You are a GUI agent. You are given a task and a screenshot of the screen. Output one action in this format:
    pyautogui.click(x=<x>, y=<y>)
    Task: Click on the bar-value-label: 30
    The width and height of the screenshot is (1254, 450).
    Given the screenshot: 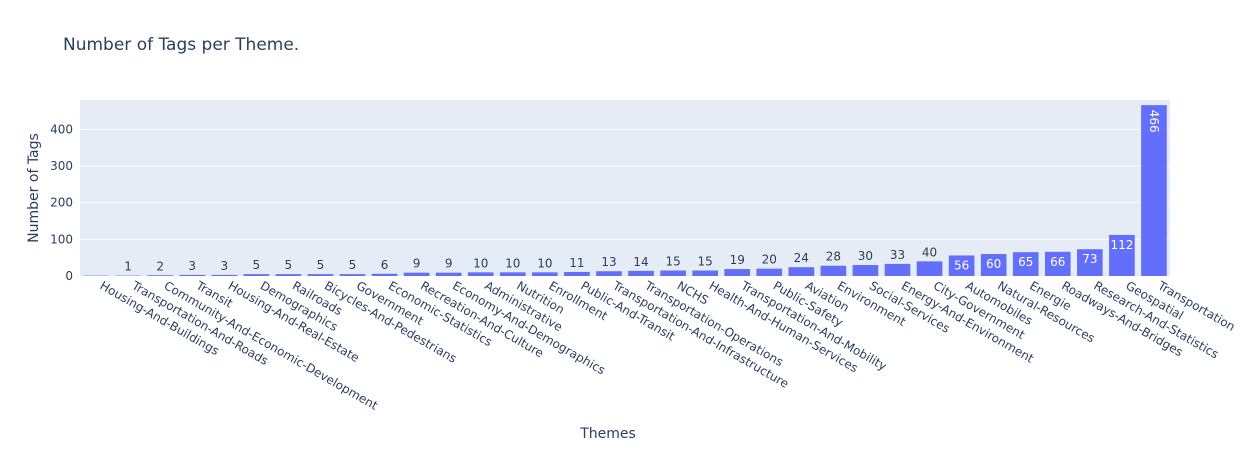 What is the action you would take?
    pyautogui.click(x=865, y=256)
    